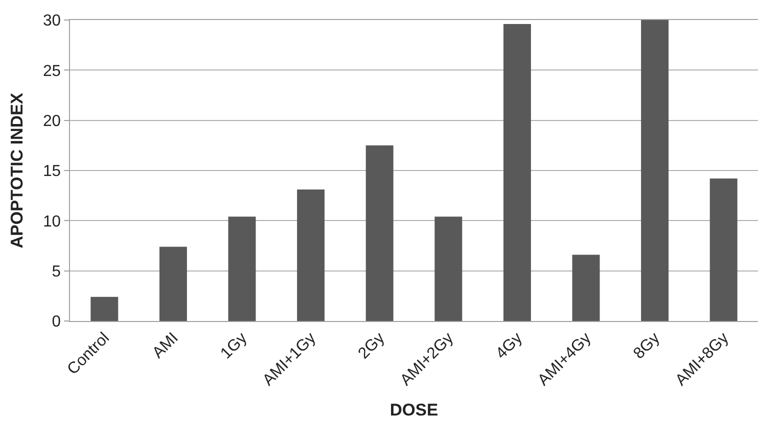 The height and width of the screenshot is (431, 768). I want to click on x-tick-label: AMI, so click(166, 346).